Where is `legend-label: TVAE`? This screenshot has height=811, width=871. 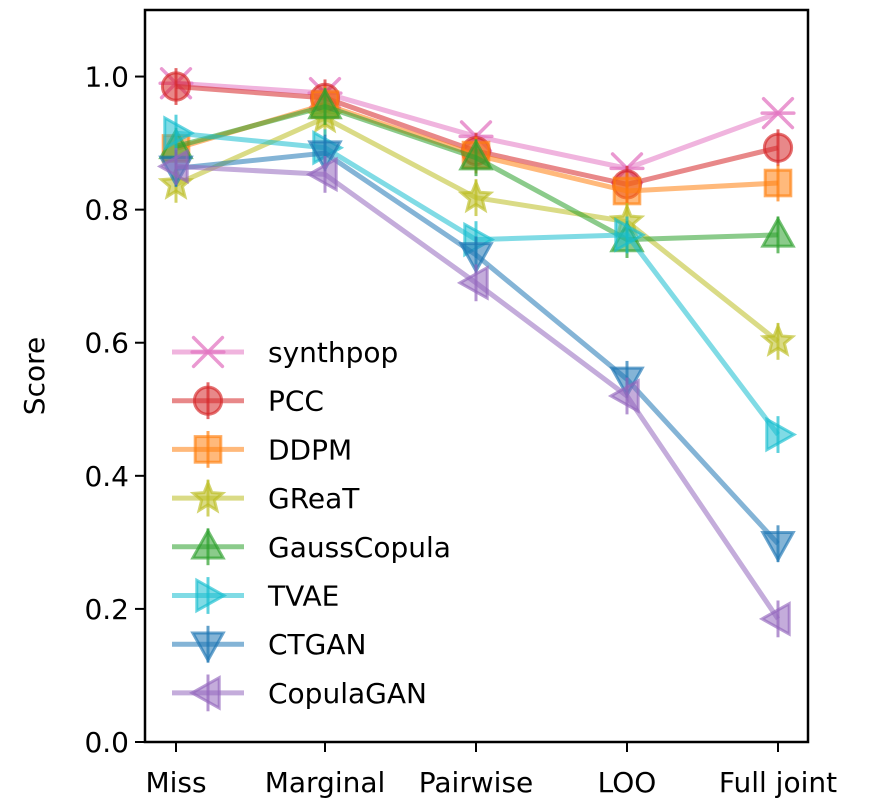
legend-label: TVAE is located at coordinates (303, 596).